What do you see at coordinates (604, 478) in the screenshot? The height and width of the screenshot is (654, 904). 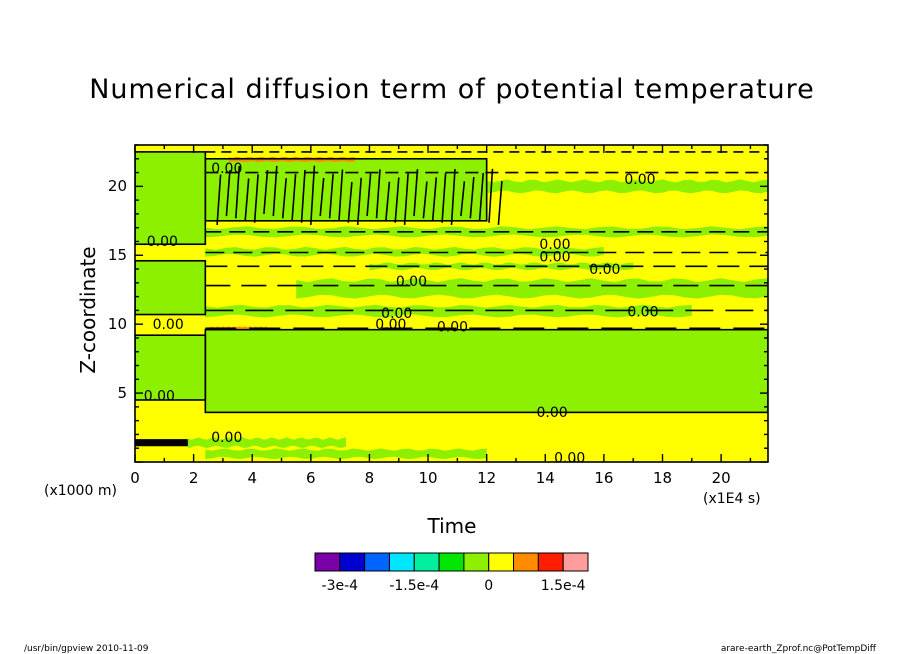 I see `x-tick-label: 16` at bounding box center [604, 478].